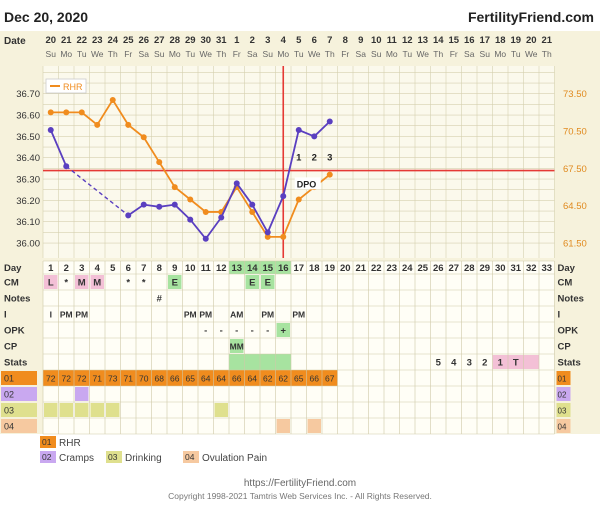 The image size is (600, 508). Describe the element at coordinates (143, 458) in the screenshot. I see `legend-label: Drinking` at that location.